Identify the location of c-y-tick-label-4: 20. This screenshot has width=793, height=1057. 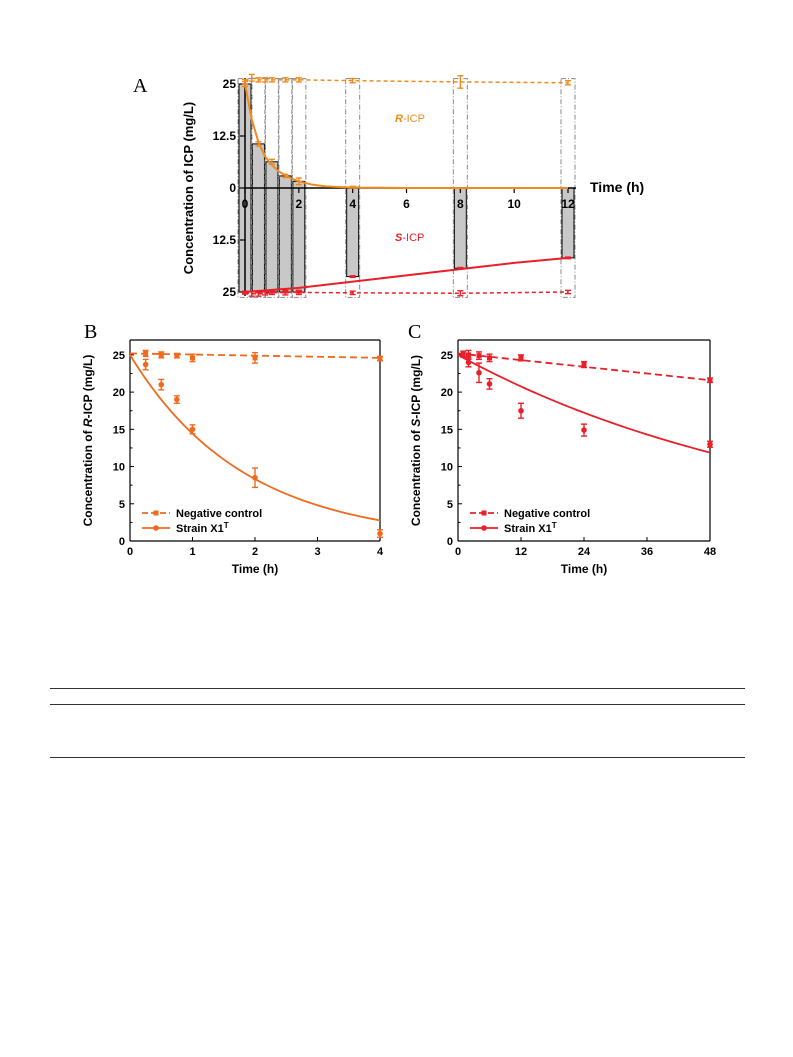
(447, 393).